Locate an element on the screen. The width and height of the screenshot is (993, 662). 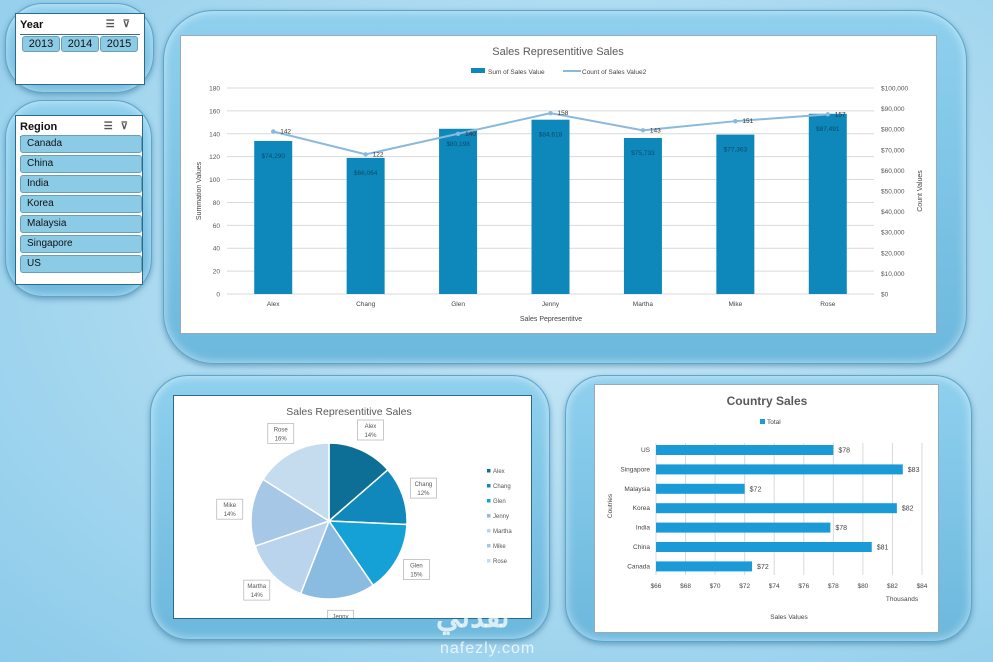
y2-tick-label: $70,000 is located at coordinates (893, 150).